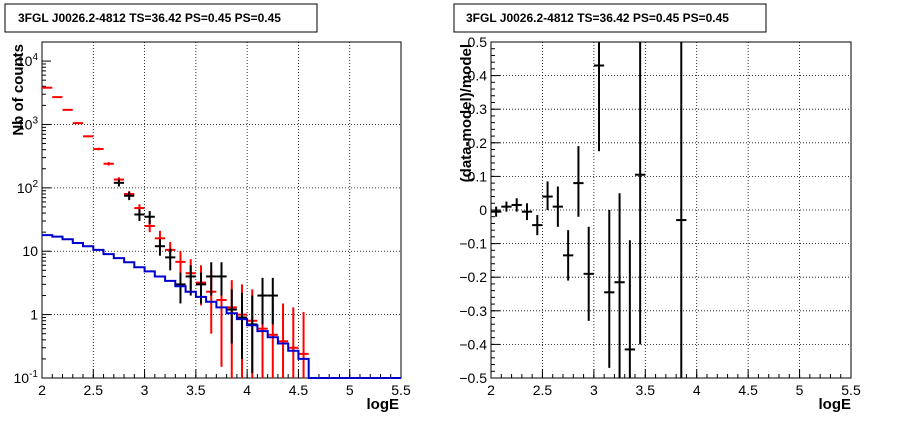  I want to click on counts-x-axis-title: logE, so click(383, 404).